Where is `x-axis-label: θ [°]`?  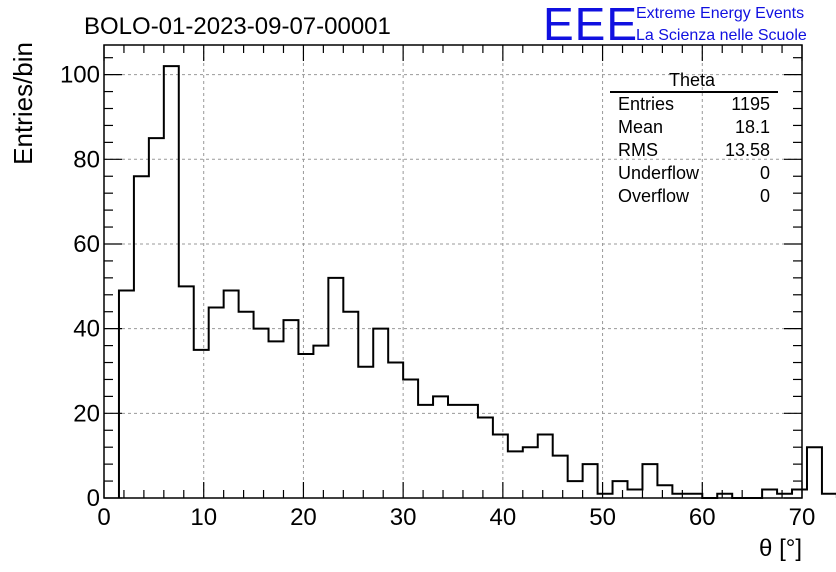 x-axis-label: θ [°] is located at coordinates (780, 548).